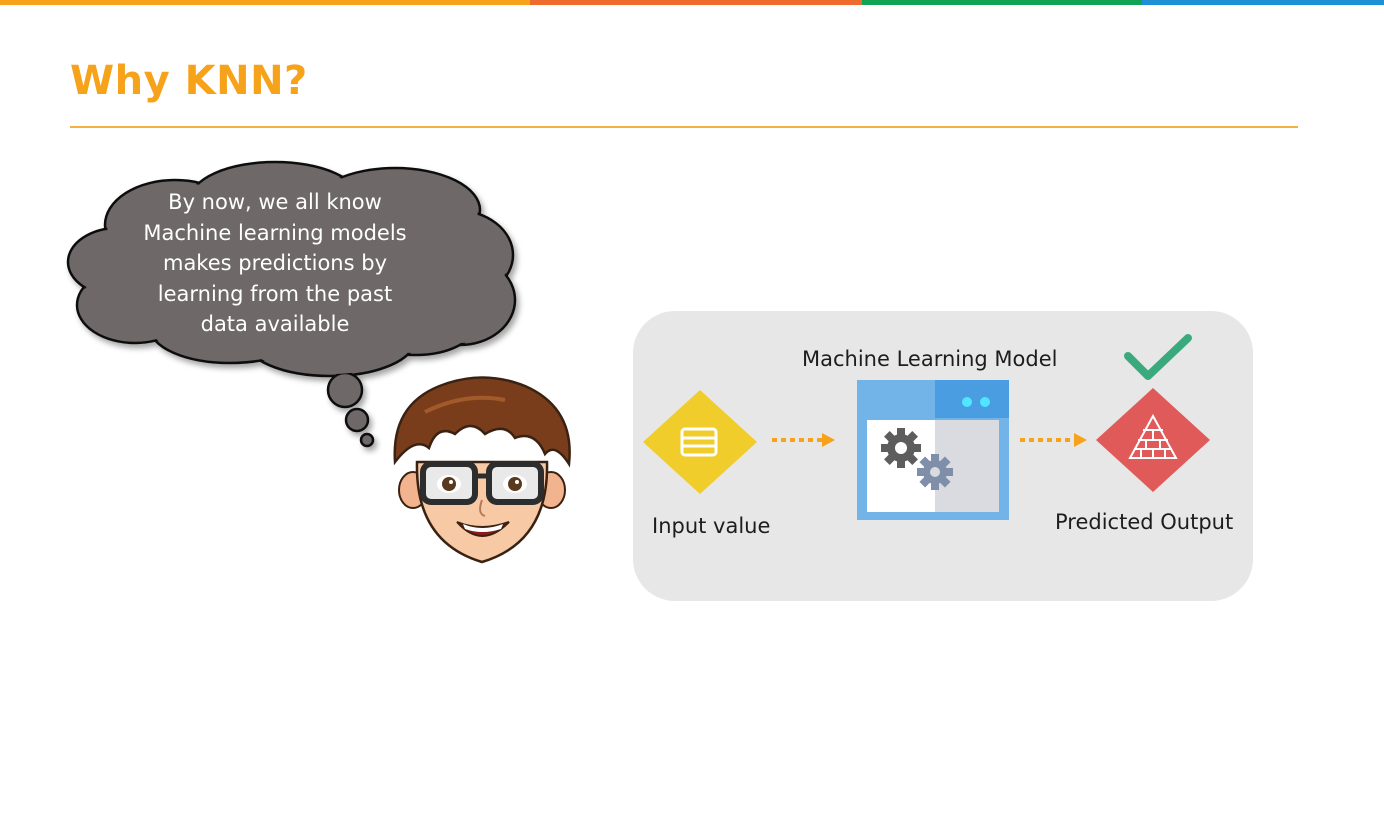 The image size is (1384, 840). Describe the element at coordinates (1002, 2) in the screenshot. I see `accent-green` at that location.